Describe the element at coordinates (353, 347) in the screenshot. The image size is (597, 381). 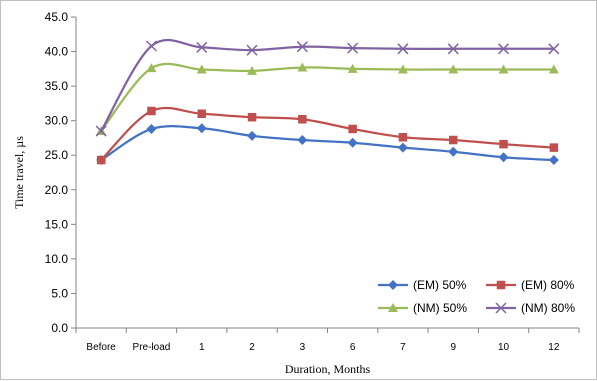
I see `x-tick-label: 6` at that location.